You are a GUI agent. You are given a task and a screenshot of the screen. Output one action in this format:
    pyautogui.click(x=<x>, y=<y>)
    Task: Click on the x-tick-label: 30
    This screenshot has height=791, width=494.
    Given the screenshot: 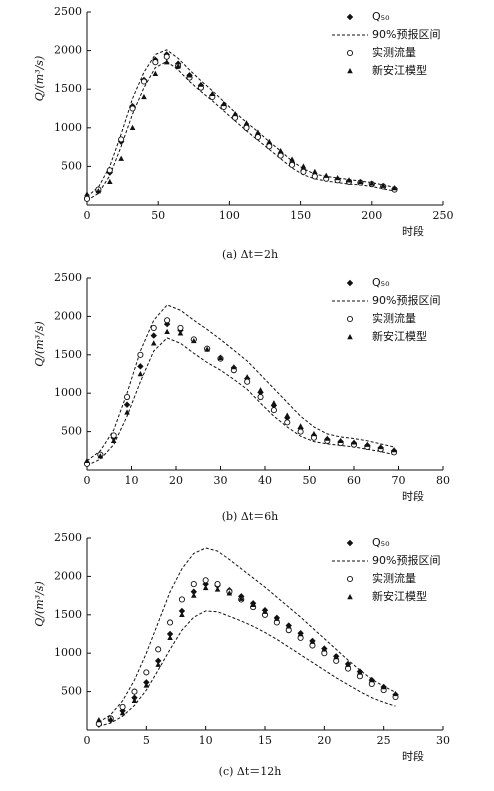 What is the action you would take?
    pyautogui.click(x=443, y=740)
    